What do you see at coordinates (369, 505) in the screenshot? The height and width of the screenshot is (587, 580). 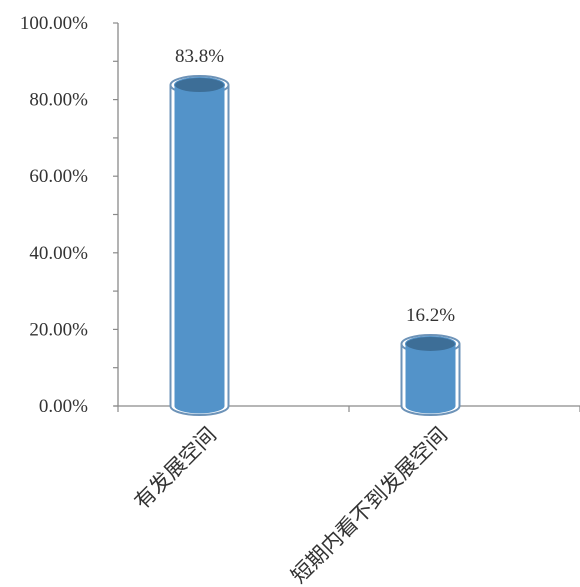 I see `category-label: 短期内看不到发展空间` at bounding box center [369, 505].